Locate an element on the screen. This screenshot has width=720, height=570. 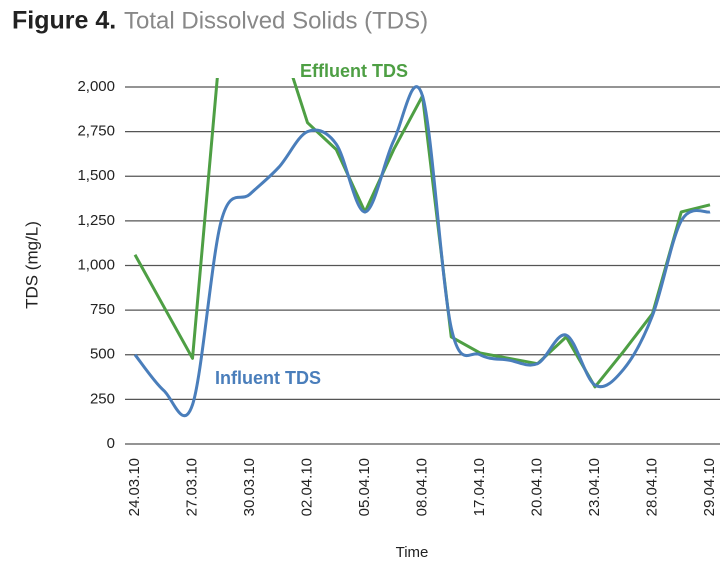
y-tick-label: 1,250 is located at coordinates (96, 220).